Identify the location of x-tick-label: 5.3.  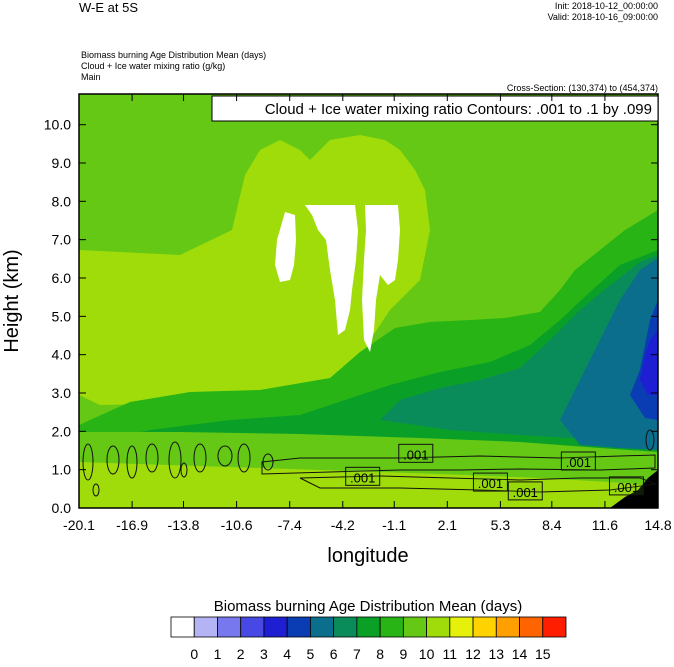
(501, 525).